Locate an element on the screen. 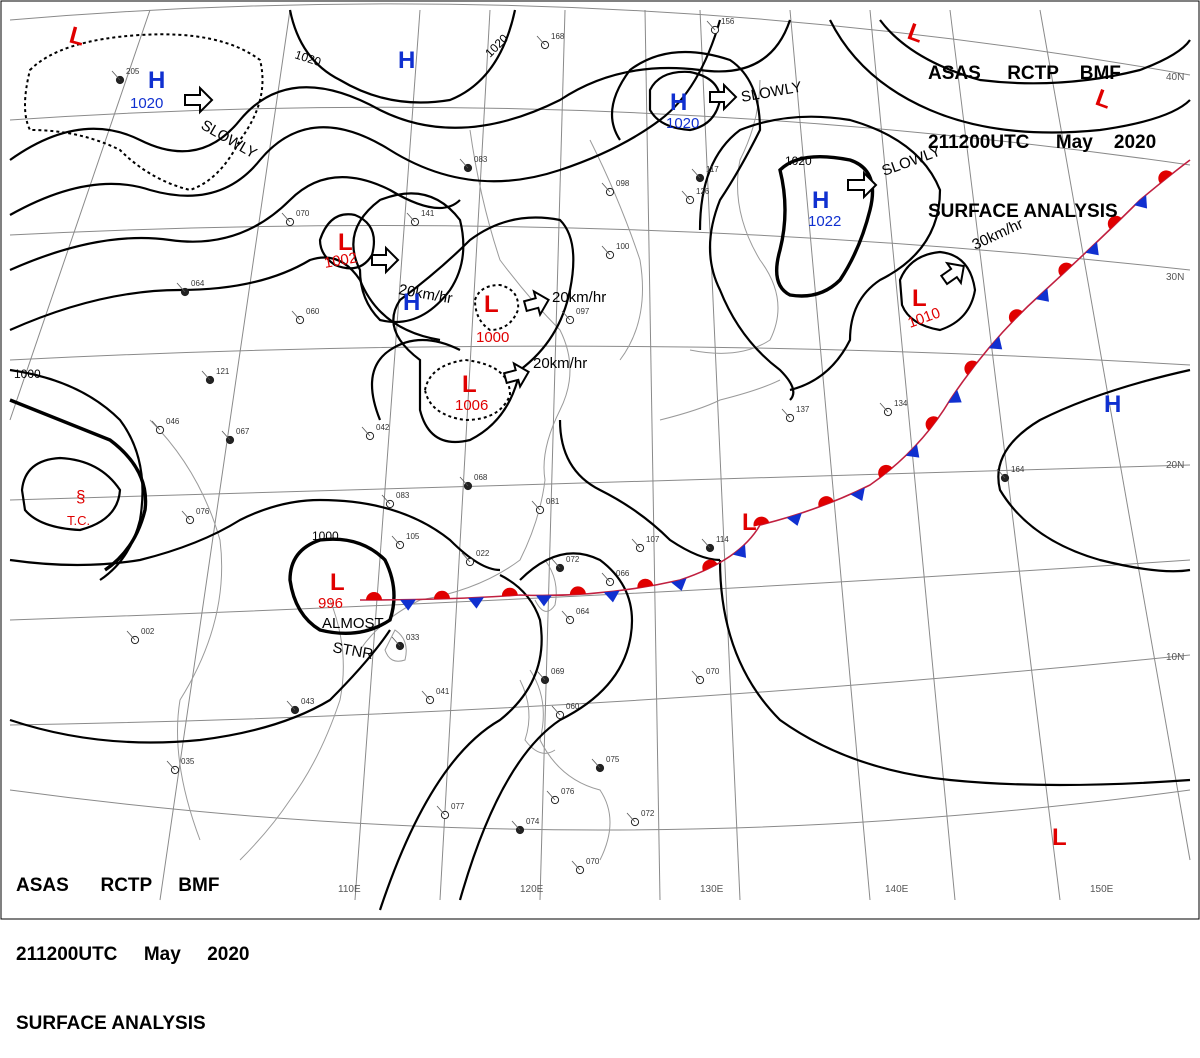 This screenshot has height=1058, width=1200. station-pressure: 074 is located at coordinates (533, 821).